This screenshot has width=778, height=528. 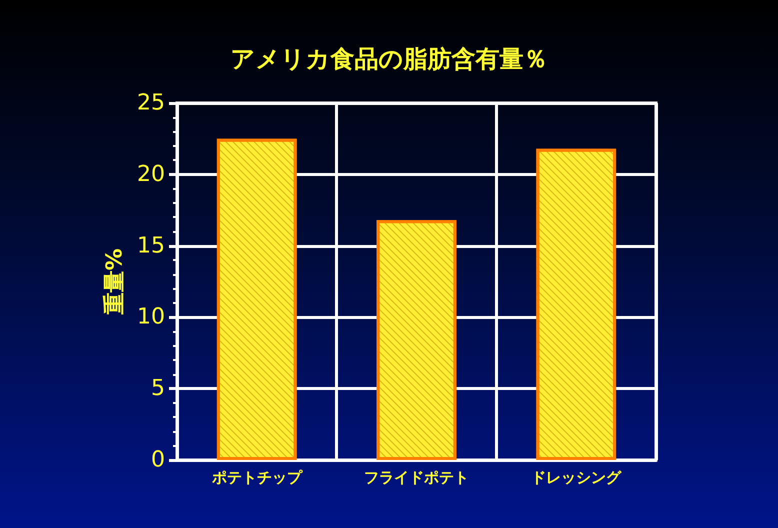 What do you see at coordinates (389, 59) in the screenshot?
I see `chart-title: アメリカ食品の脂肪含有量％` at bounding box center [389, 59].